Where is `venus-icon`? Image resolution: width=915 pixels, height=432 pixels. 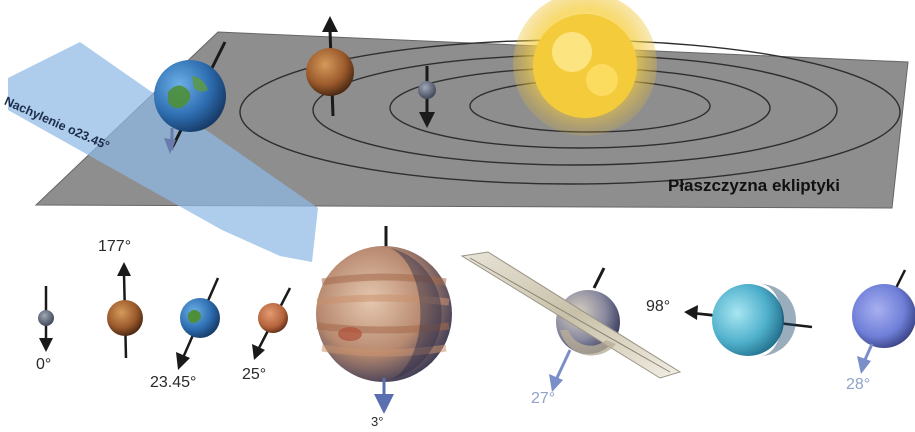 venus-icon is located at coordinates (125, 310).